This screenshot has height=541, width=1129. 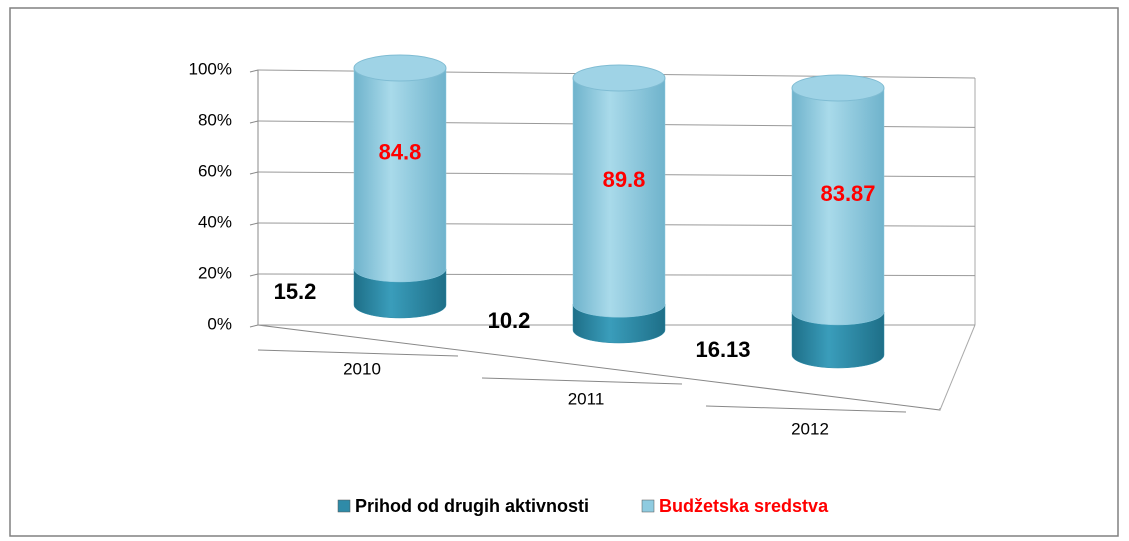 What do you see at coordinates (957, 367) in the screenshot?
I see `floor-edge` at bounding box center [957, 367].